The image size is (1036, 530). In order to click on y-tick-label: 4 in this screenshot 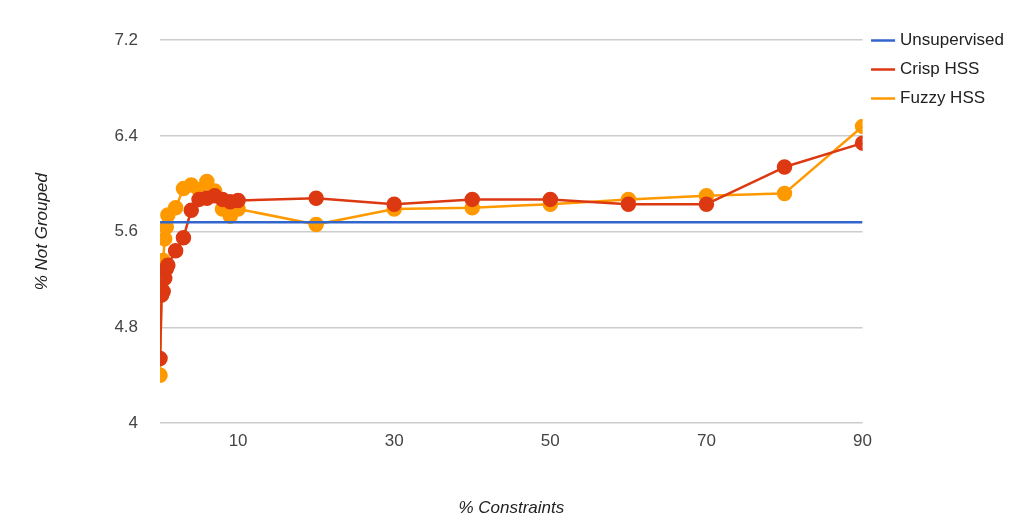, I will do `click(133, 422)`.